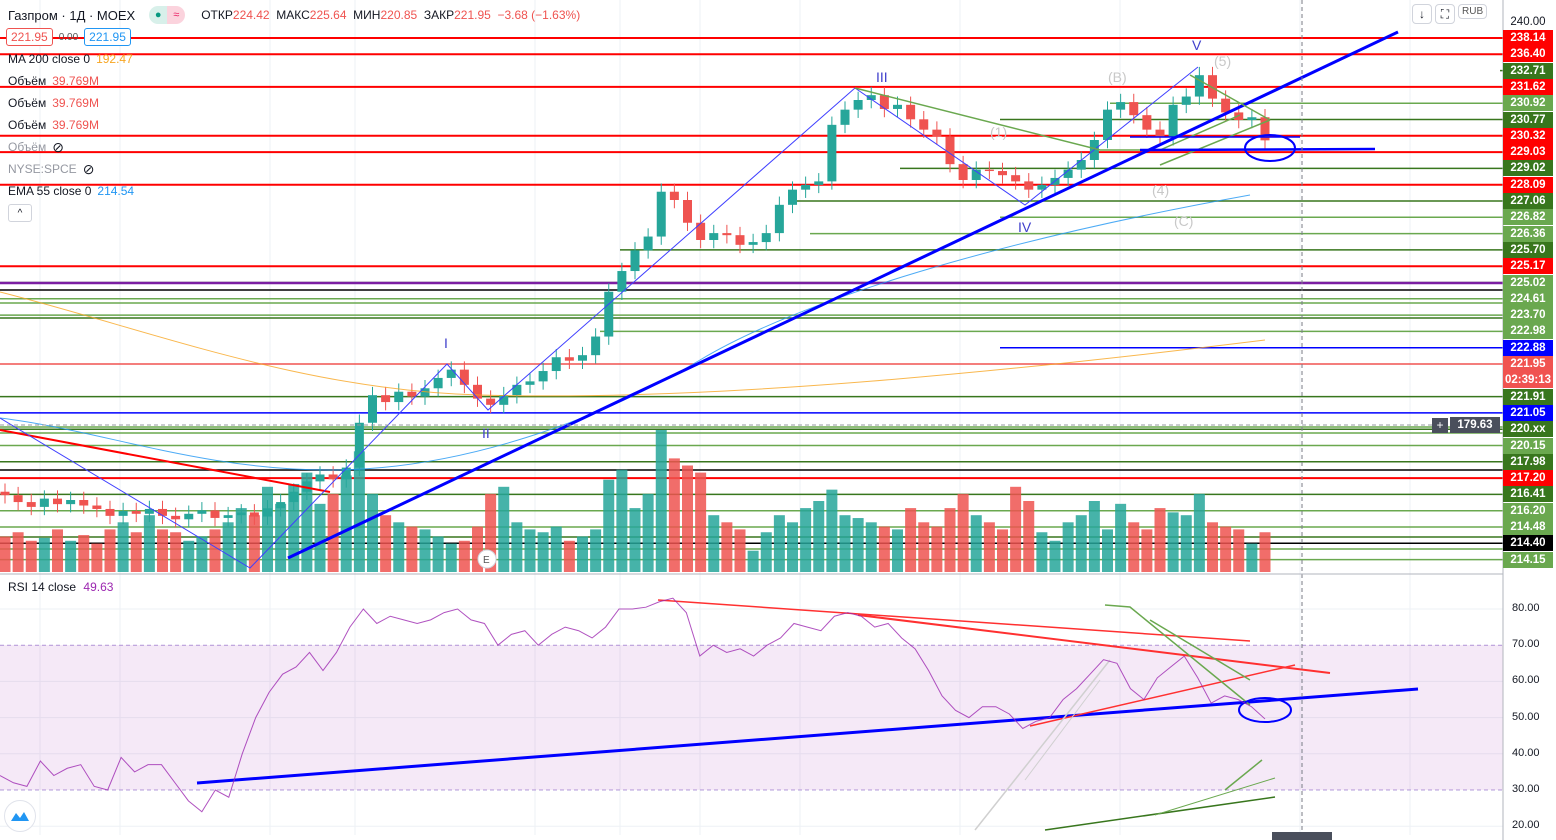  I want to click on spread-value: 0.00, so click(68, 37).